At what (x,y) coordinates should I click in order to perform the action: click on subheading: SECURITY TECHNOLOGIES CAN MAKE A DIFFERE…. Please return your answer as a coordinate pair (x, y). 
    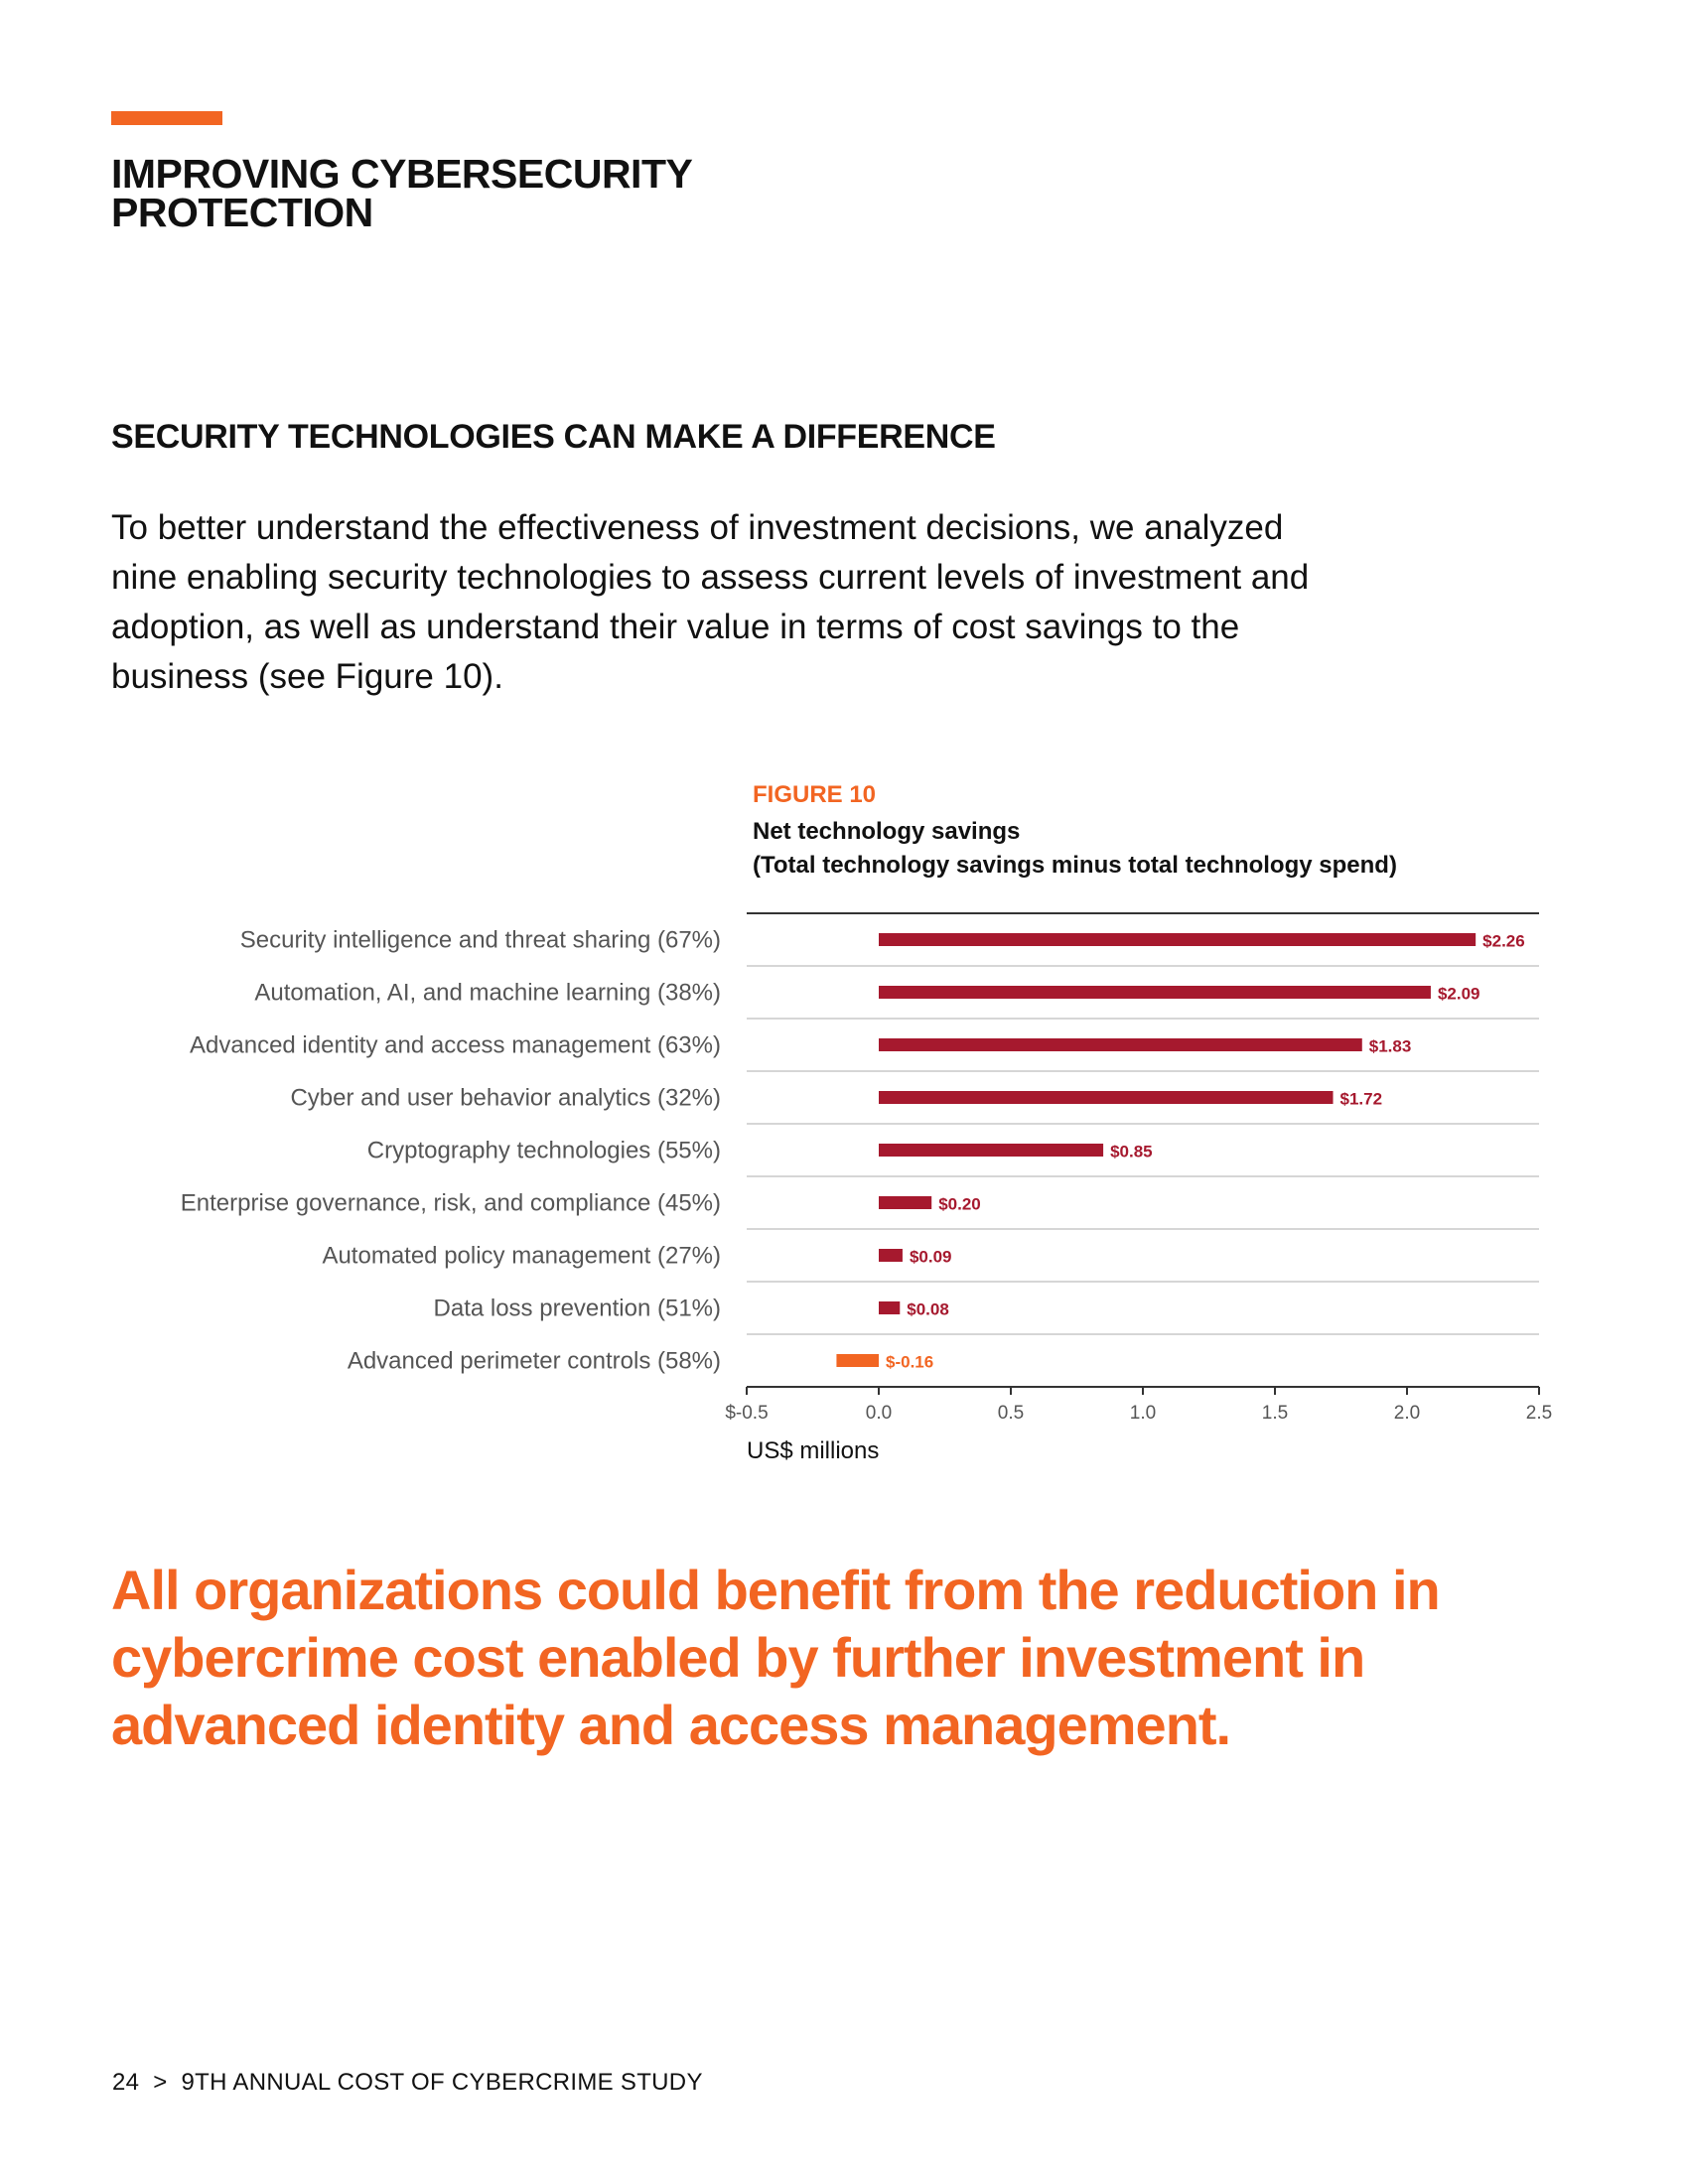
    Looking at the image, I should click on (553, 437).